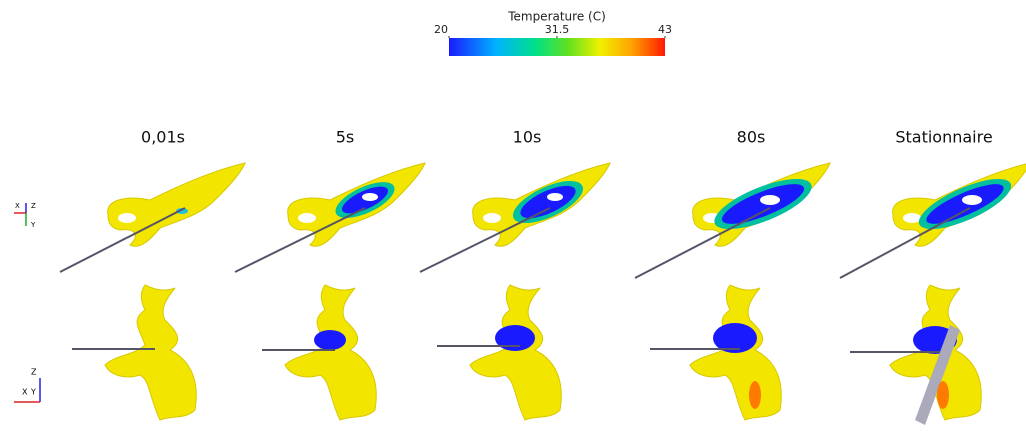  I want to click on colorbar-title: Temperature (C), so click(556, 17).